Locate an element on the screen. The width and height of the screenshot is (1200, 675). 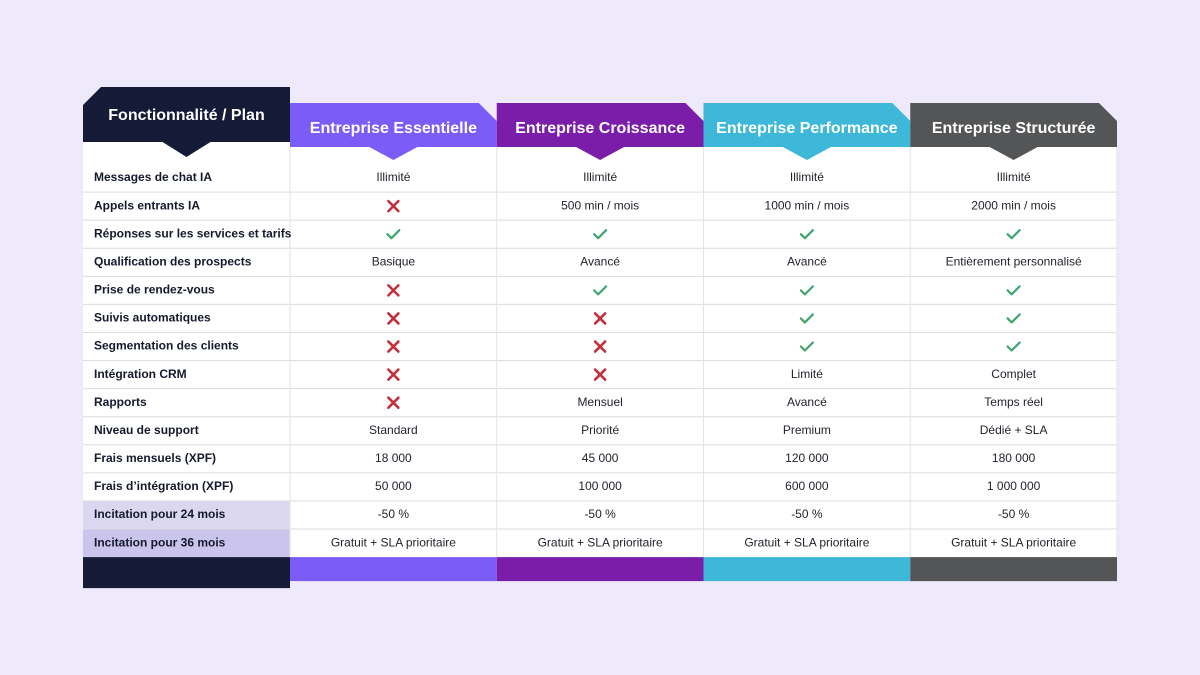
cell-value: 18 000 is located at coordinates (393, 458).